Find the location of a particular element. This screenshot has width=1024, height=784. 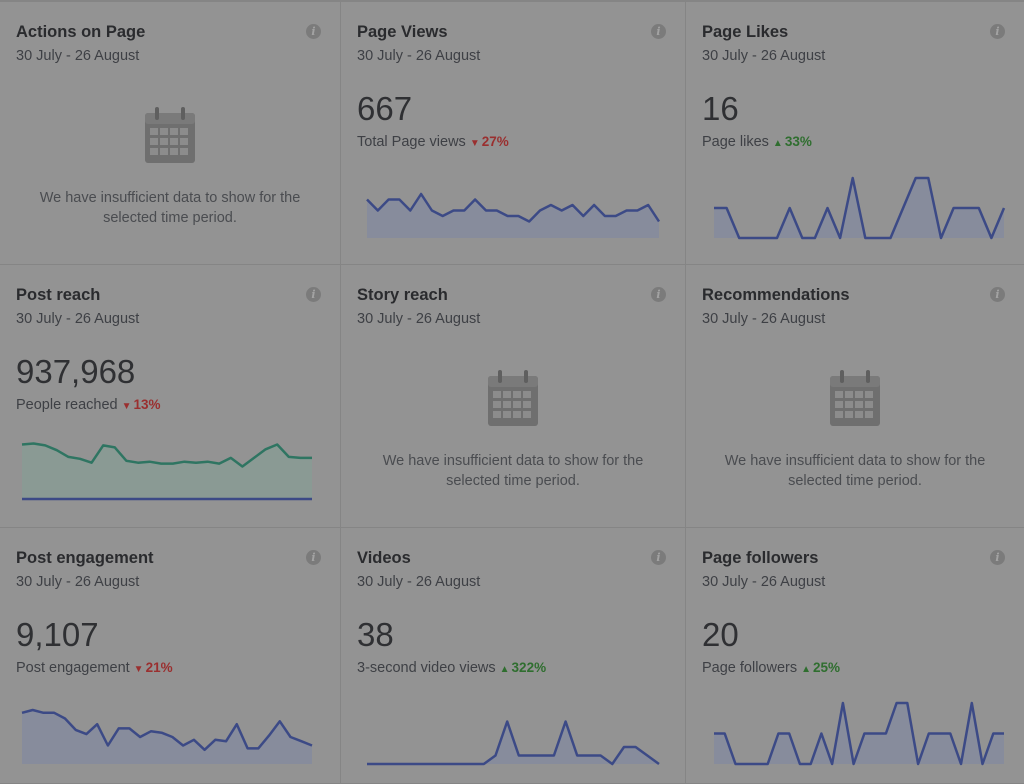

delta-badge: ▼ 27% is located at coordinates (489, 141).